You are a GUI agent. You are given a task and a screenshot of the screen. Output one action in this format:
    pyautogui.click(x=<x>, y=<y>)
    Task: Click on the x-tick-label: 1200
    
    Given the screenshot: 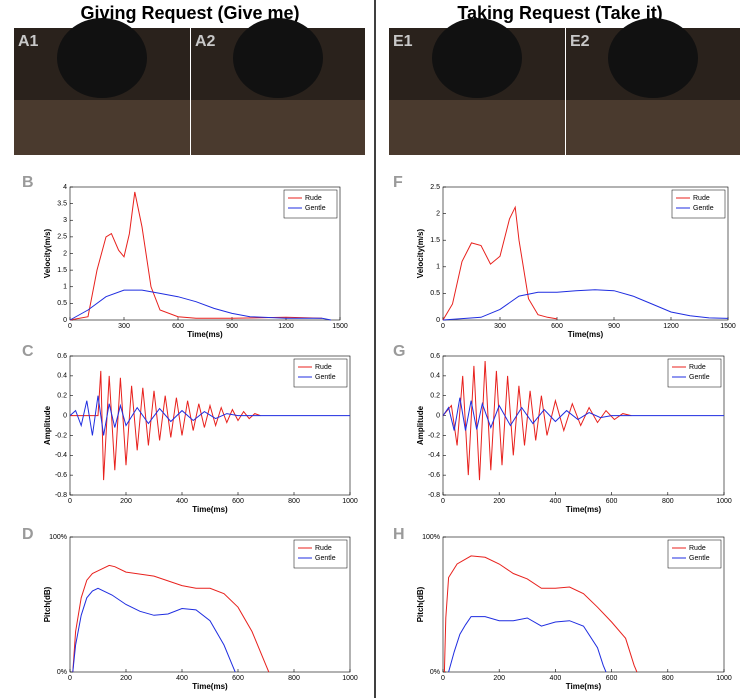 What is the action you would take?
    pyautogui.click(x=286, y=326)
    